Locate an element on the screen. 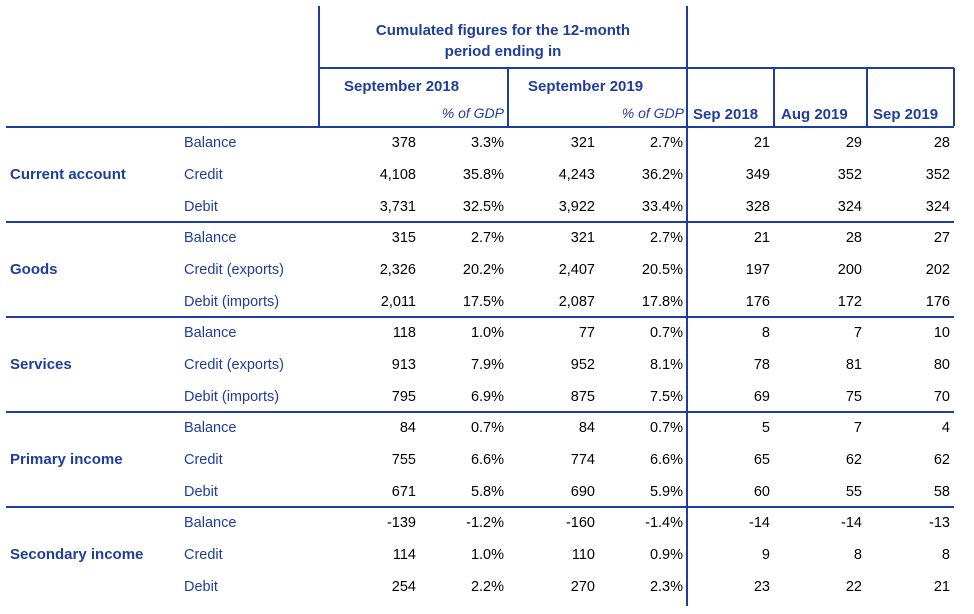 The width and height of the screenshot is (974, 614). month-value-cell: 349 is located at coordinates (757, 175).